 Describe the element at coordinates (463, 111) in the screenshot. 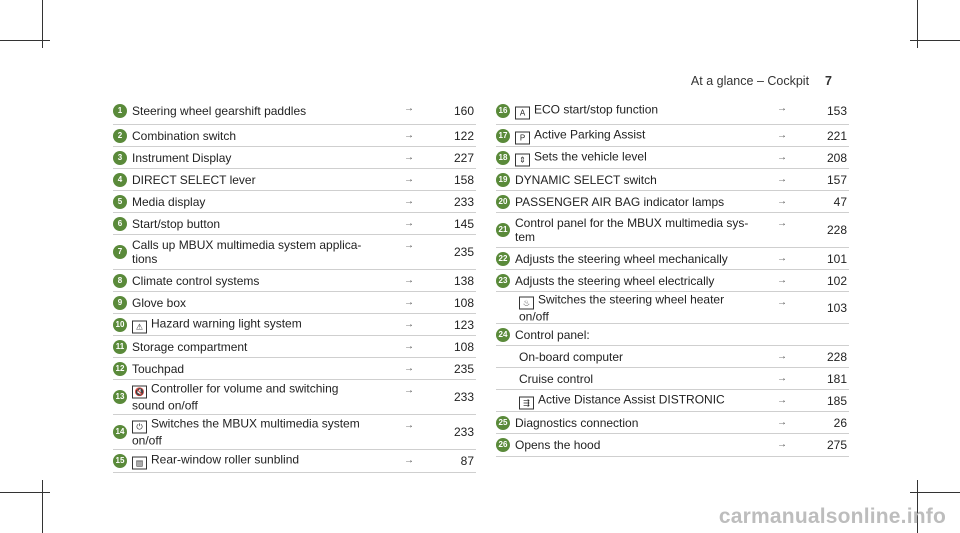

I see `page-reference: 160` at that location.